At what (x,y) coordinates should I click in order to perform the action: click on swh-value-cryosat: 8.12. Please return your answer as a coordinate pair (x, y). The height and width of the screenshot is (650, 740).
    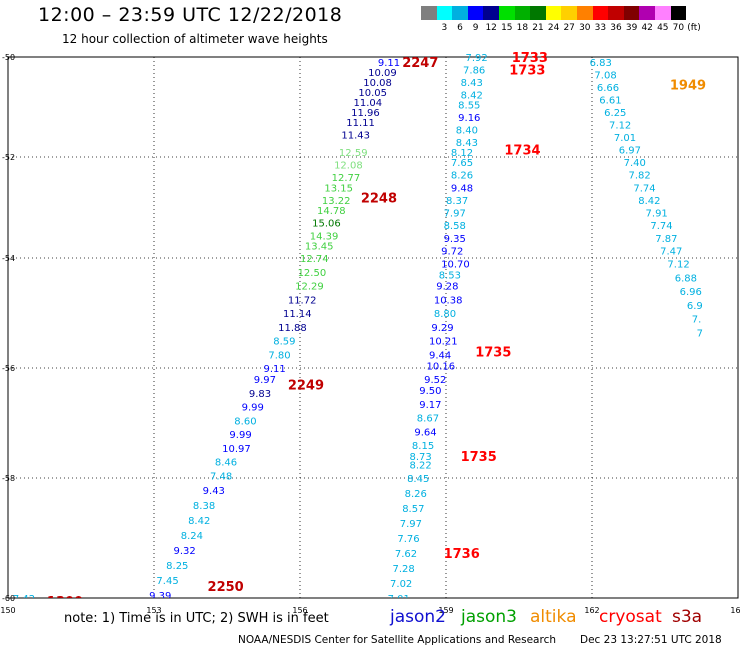
    Looking at the image, I should click on (462, 153).